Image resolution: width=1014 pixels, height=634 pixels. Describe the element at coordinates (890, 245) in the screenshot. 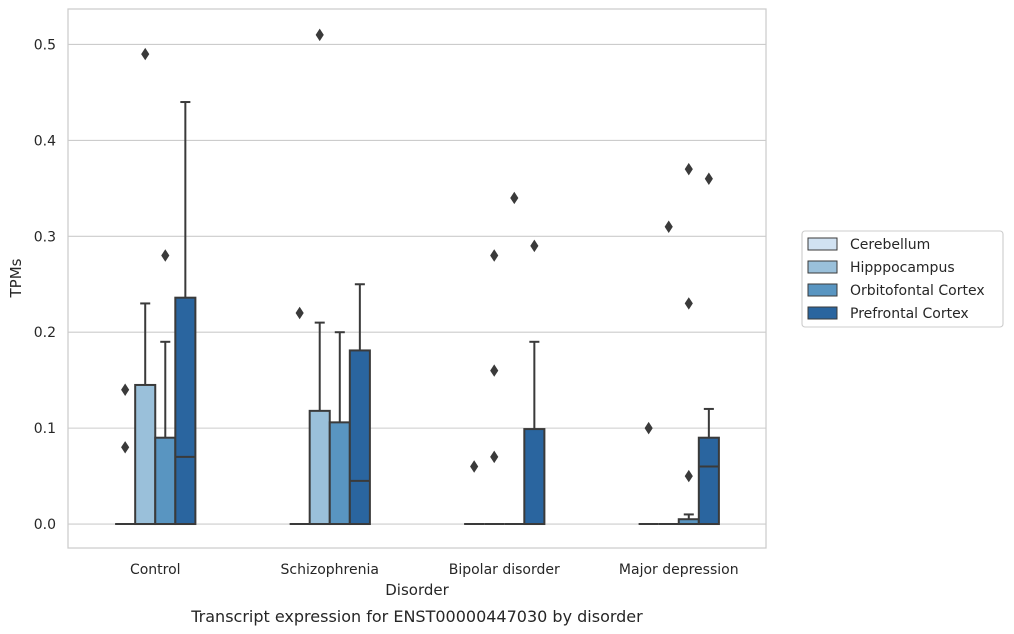

I see `legend-label: Cerebellum` at that location.